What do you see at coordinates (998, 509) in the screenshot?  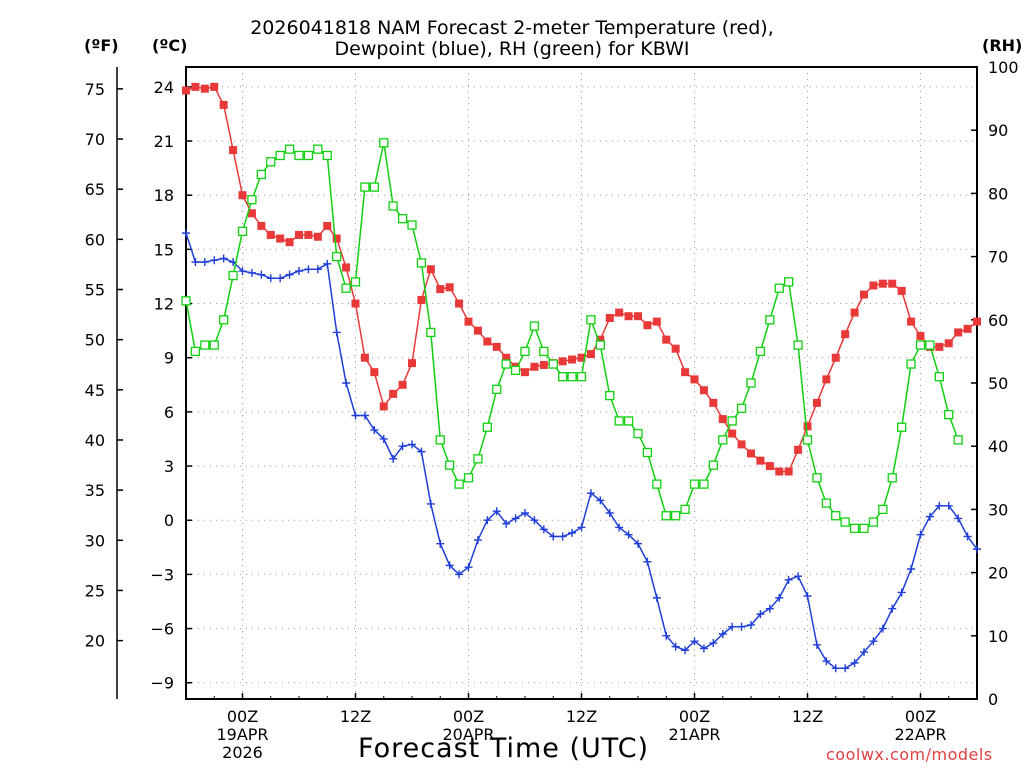 I see `rh-tick-label: 30` at bounding box center [998, 509].